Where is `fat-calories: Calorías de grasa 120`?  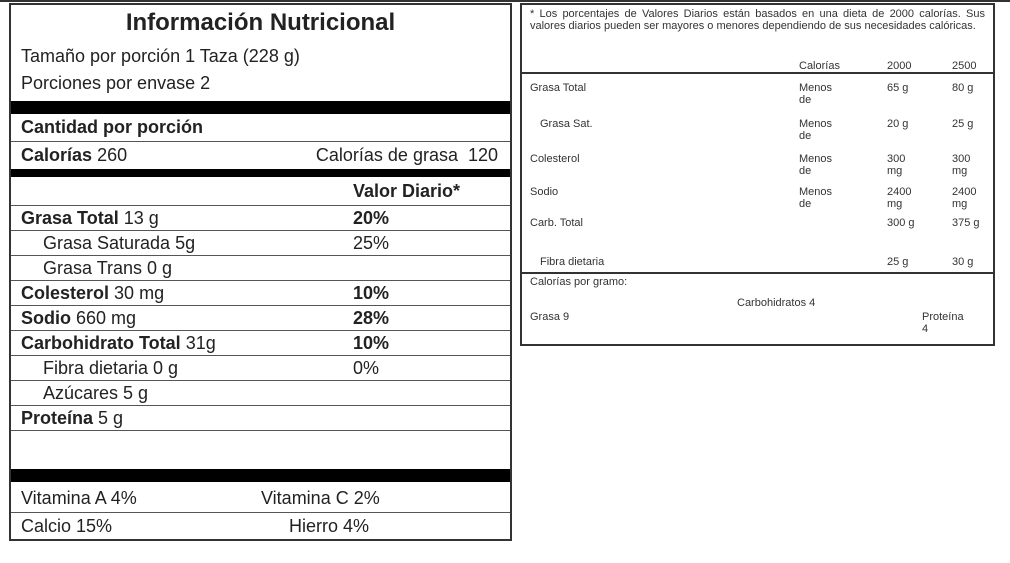
fat-calories: Calorías de grasa 120 is located at coordinates (406, 155).